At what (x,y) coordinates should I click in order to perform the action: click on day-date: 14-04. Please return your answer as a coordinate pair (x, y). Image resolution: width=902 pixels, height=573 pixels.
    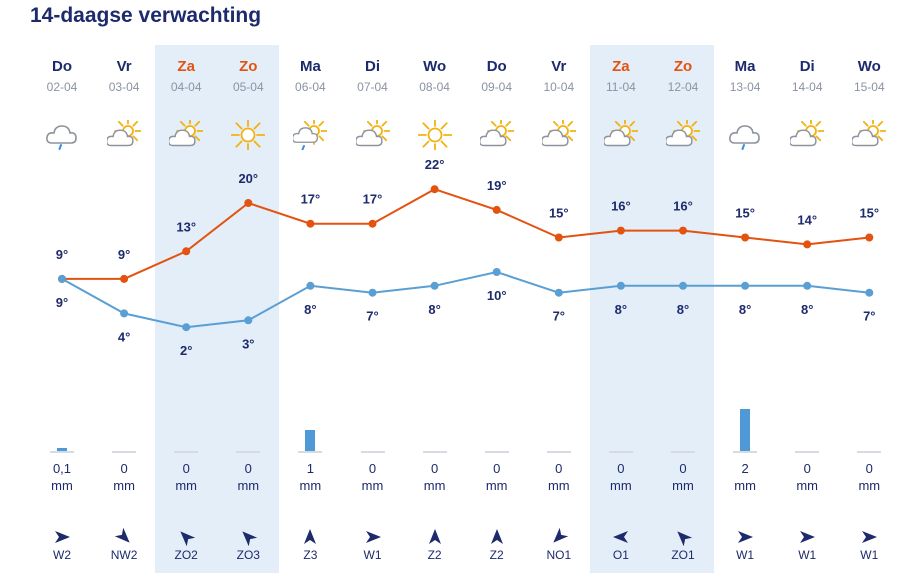
    Looking at the image, I should click on (807, 87).